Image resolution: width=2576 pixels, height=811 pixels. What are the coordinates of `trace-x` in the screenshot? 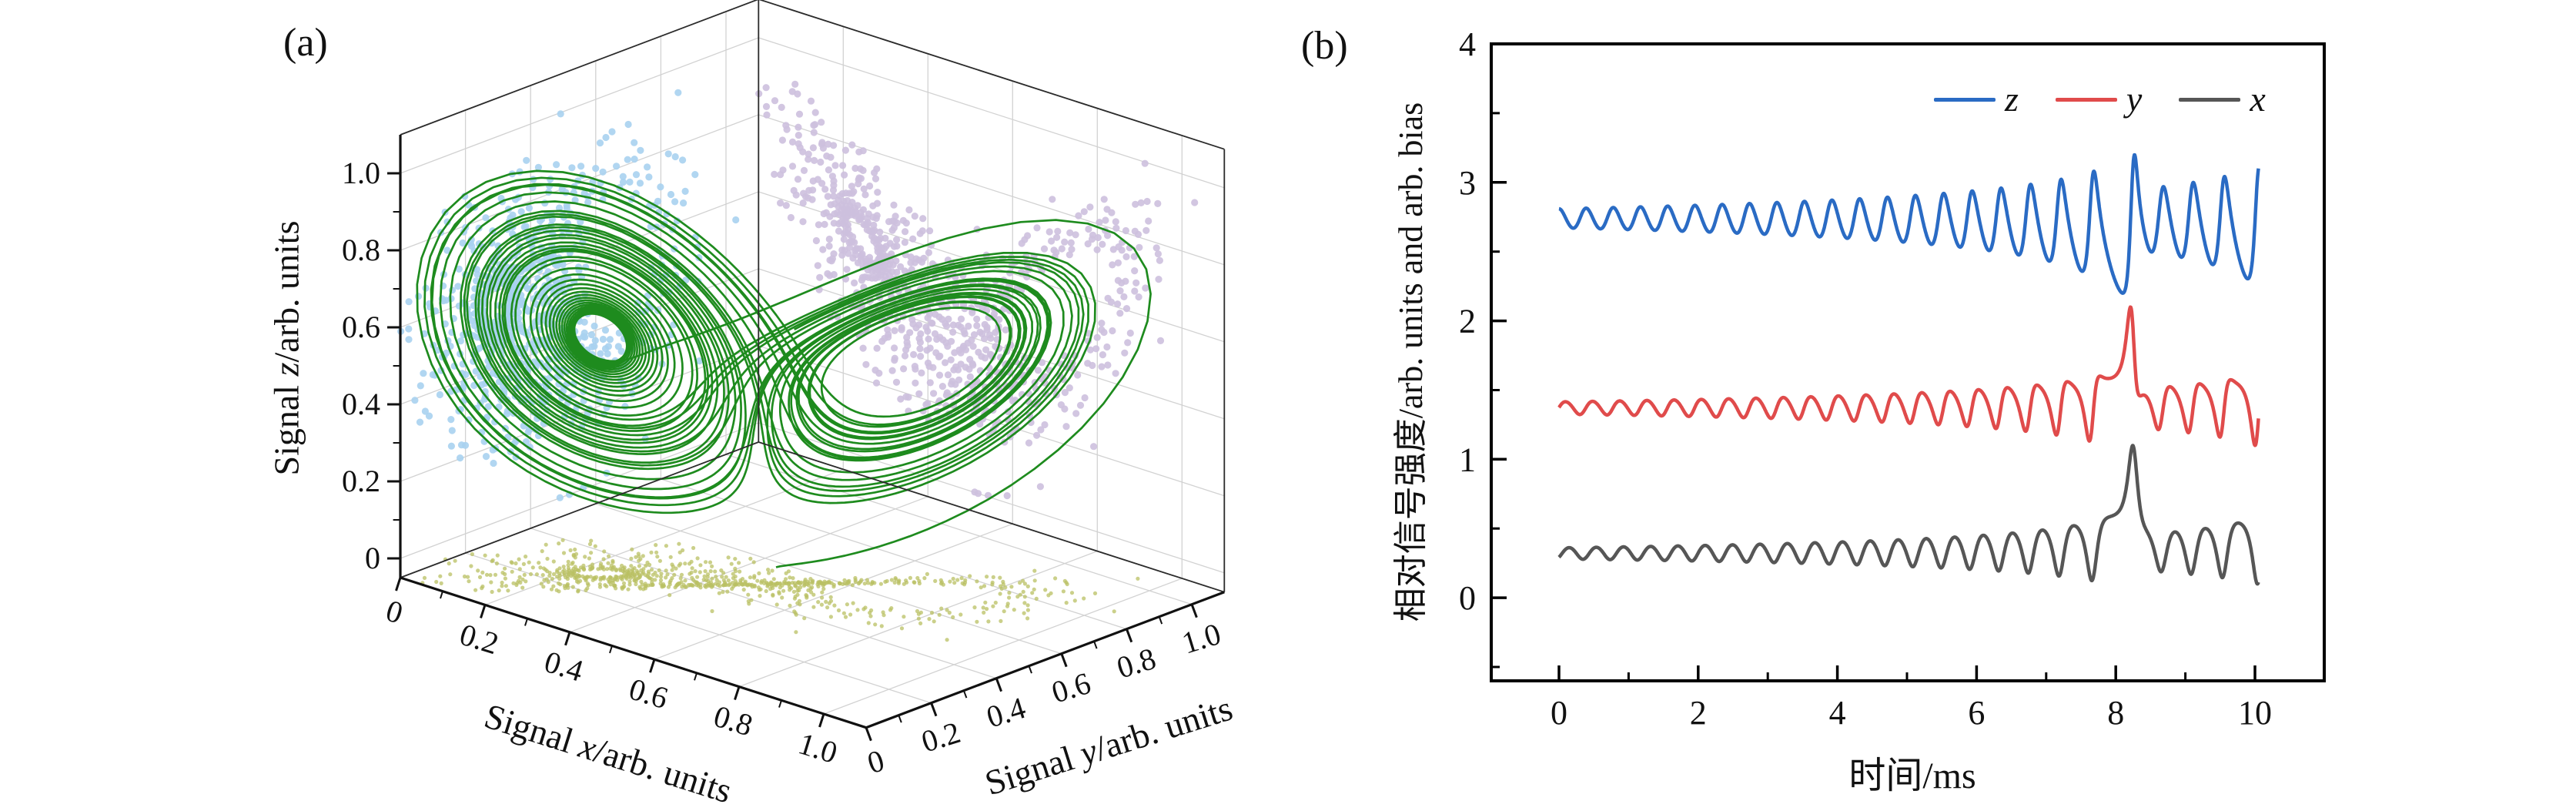 It's located at (1909, 515).